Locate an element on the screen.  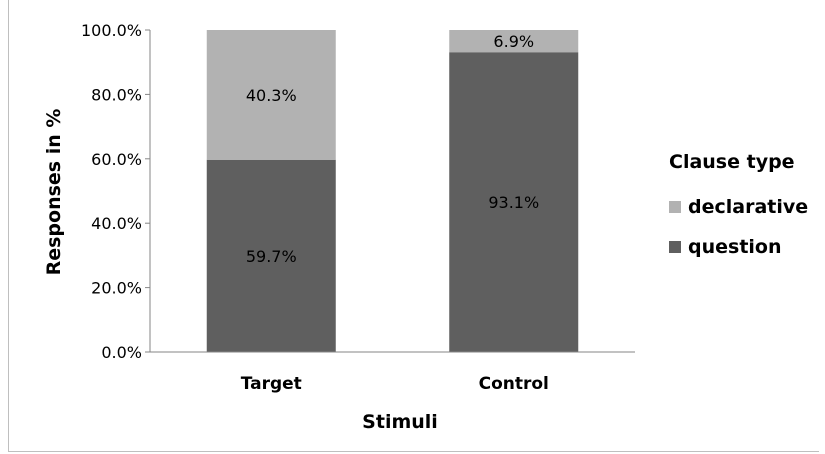
legend-swatch-declarative is located at coordinates (675, 207).